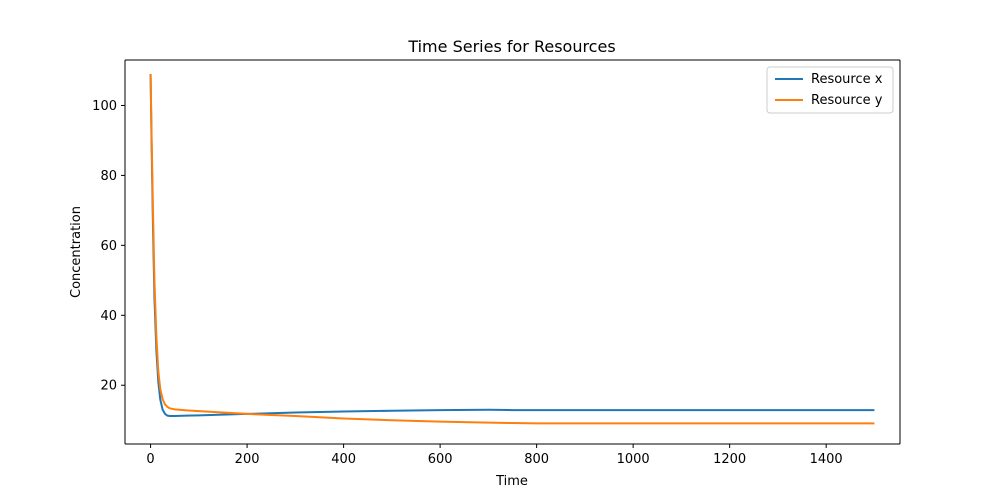  What do you see at coordinates (150, 459) in the screenshot?
I see `x-tick-label: 0` at bounding box center [150, 459].